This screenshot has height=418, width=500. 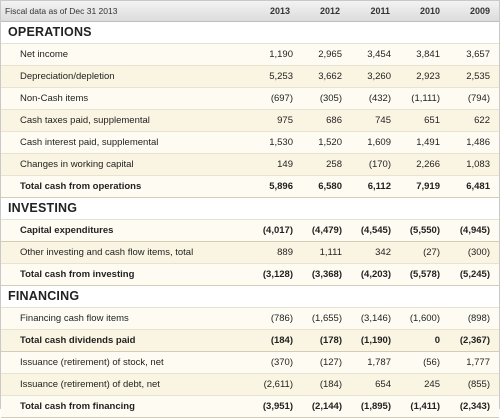 What do you see at coordinates (92, 362) in the screenshot?
I see `row-label: Issuance (retirement) of stock, net` at bounding box center [92, 362].